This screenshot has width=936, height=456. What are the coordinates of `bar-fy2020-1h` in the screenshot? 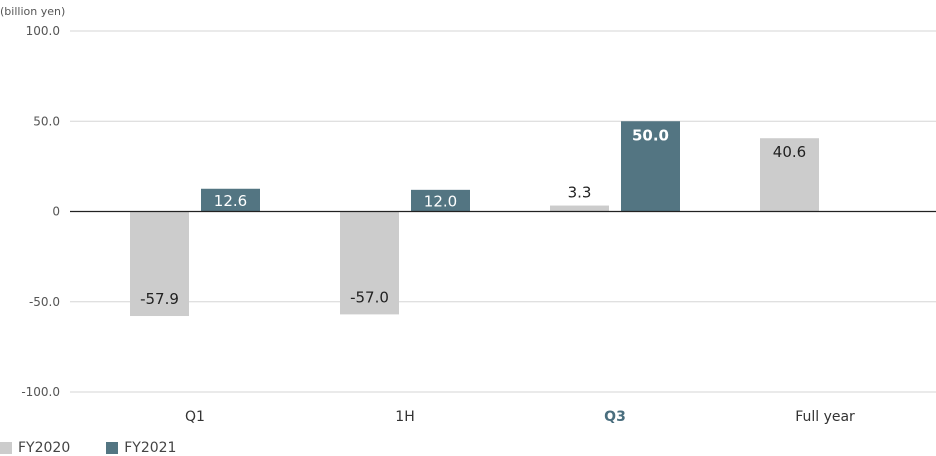 It's located at (369, 263).